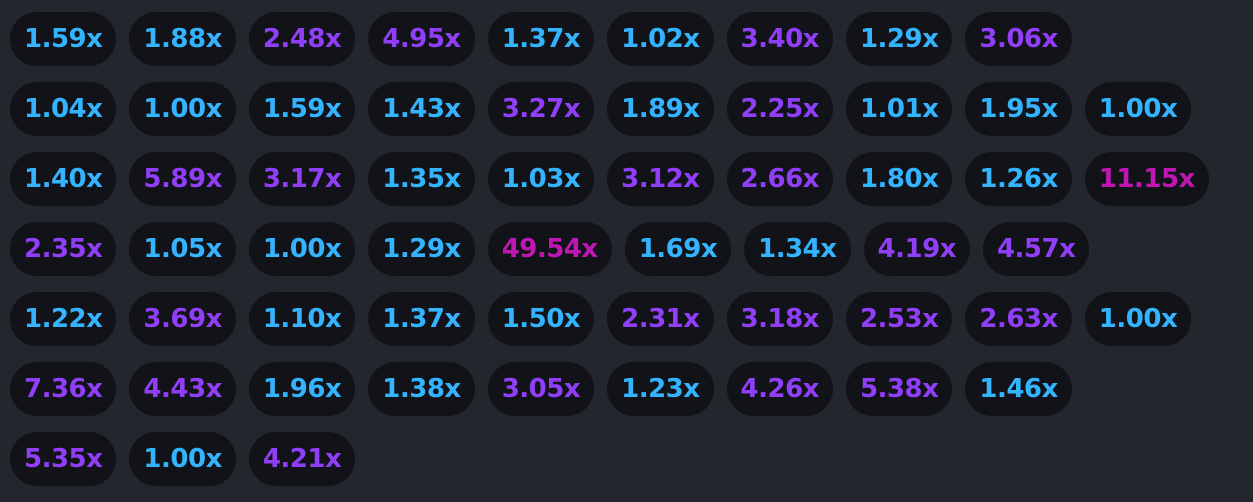  I want to click on multiplier-chip: 1.03x, so click(541, 179).